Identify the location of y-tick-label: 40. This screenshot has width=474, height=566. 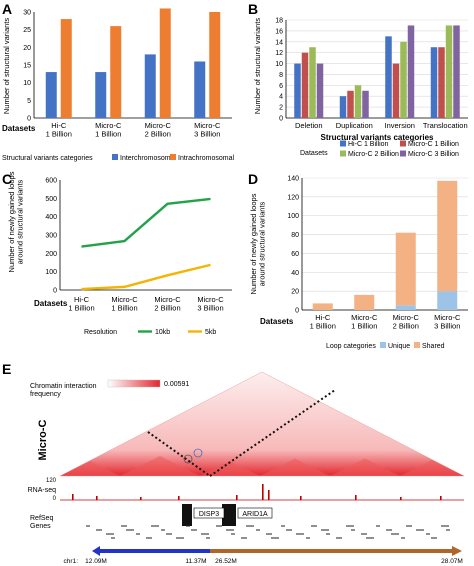
(295, 273).